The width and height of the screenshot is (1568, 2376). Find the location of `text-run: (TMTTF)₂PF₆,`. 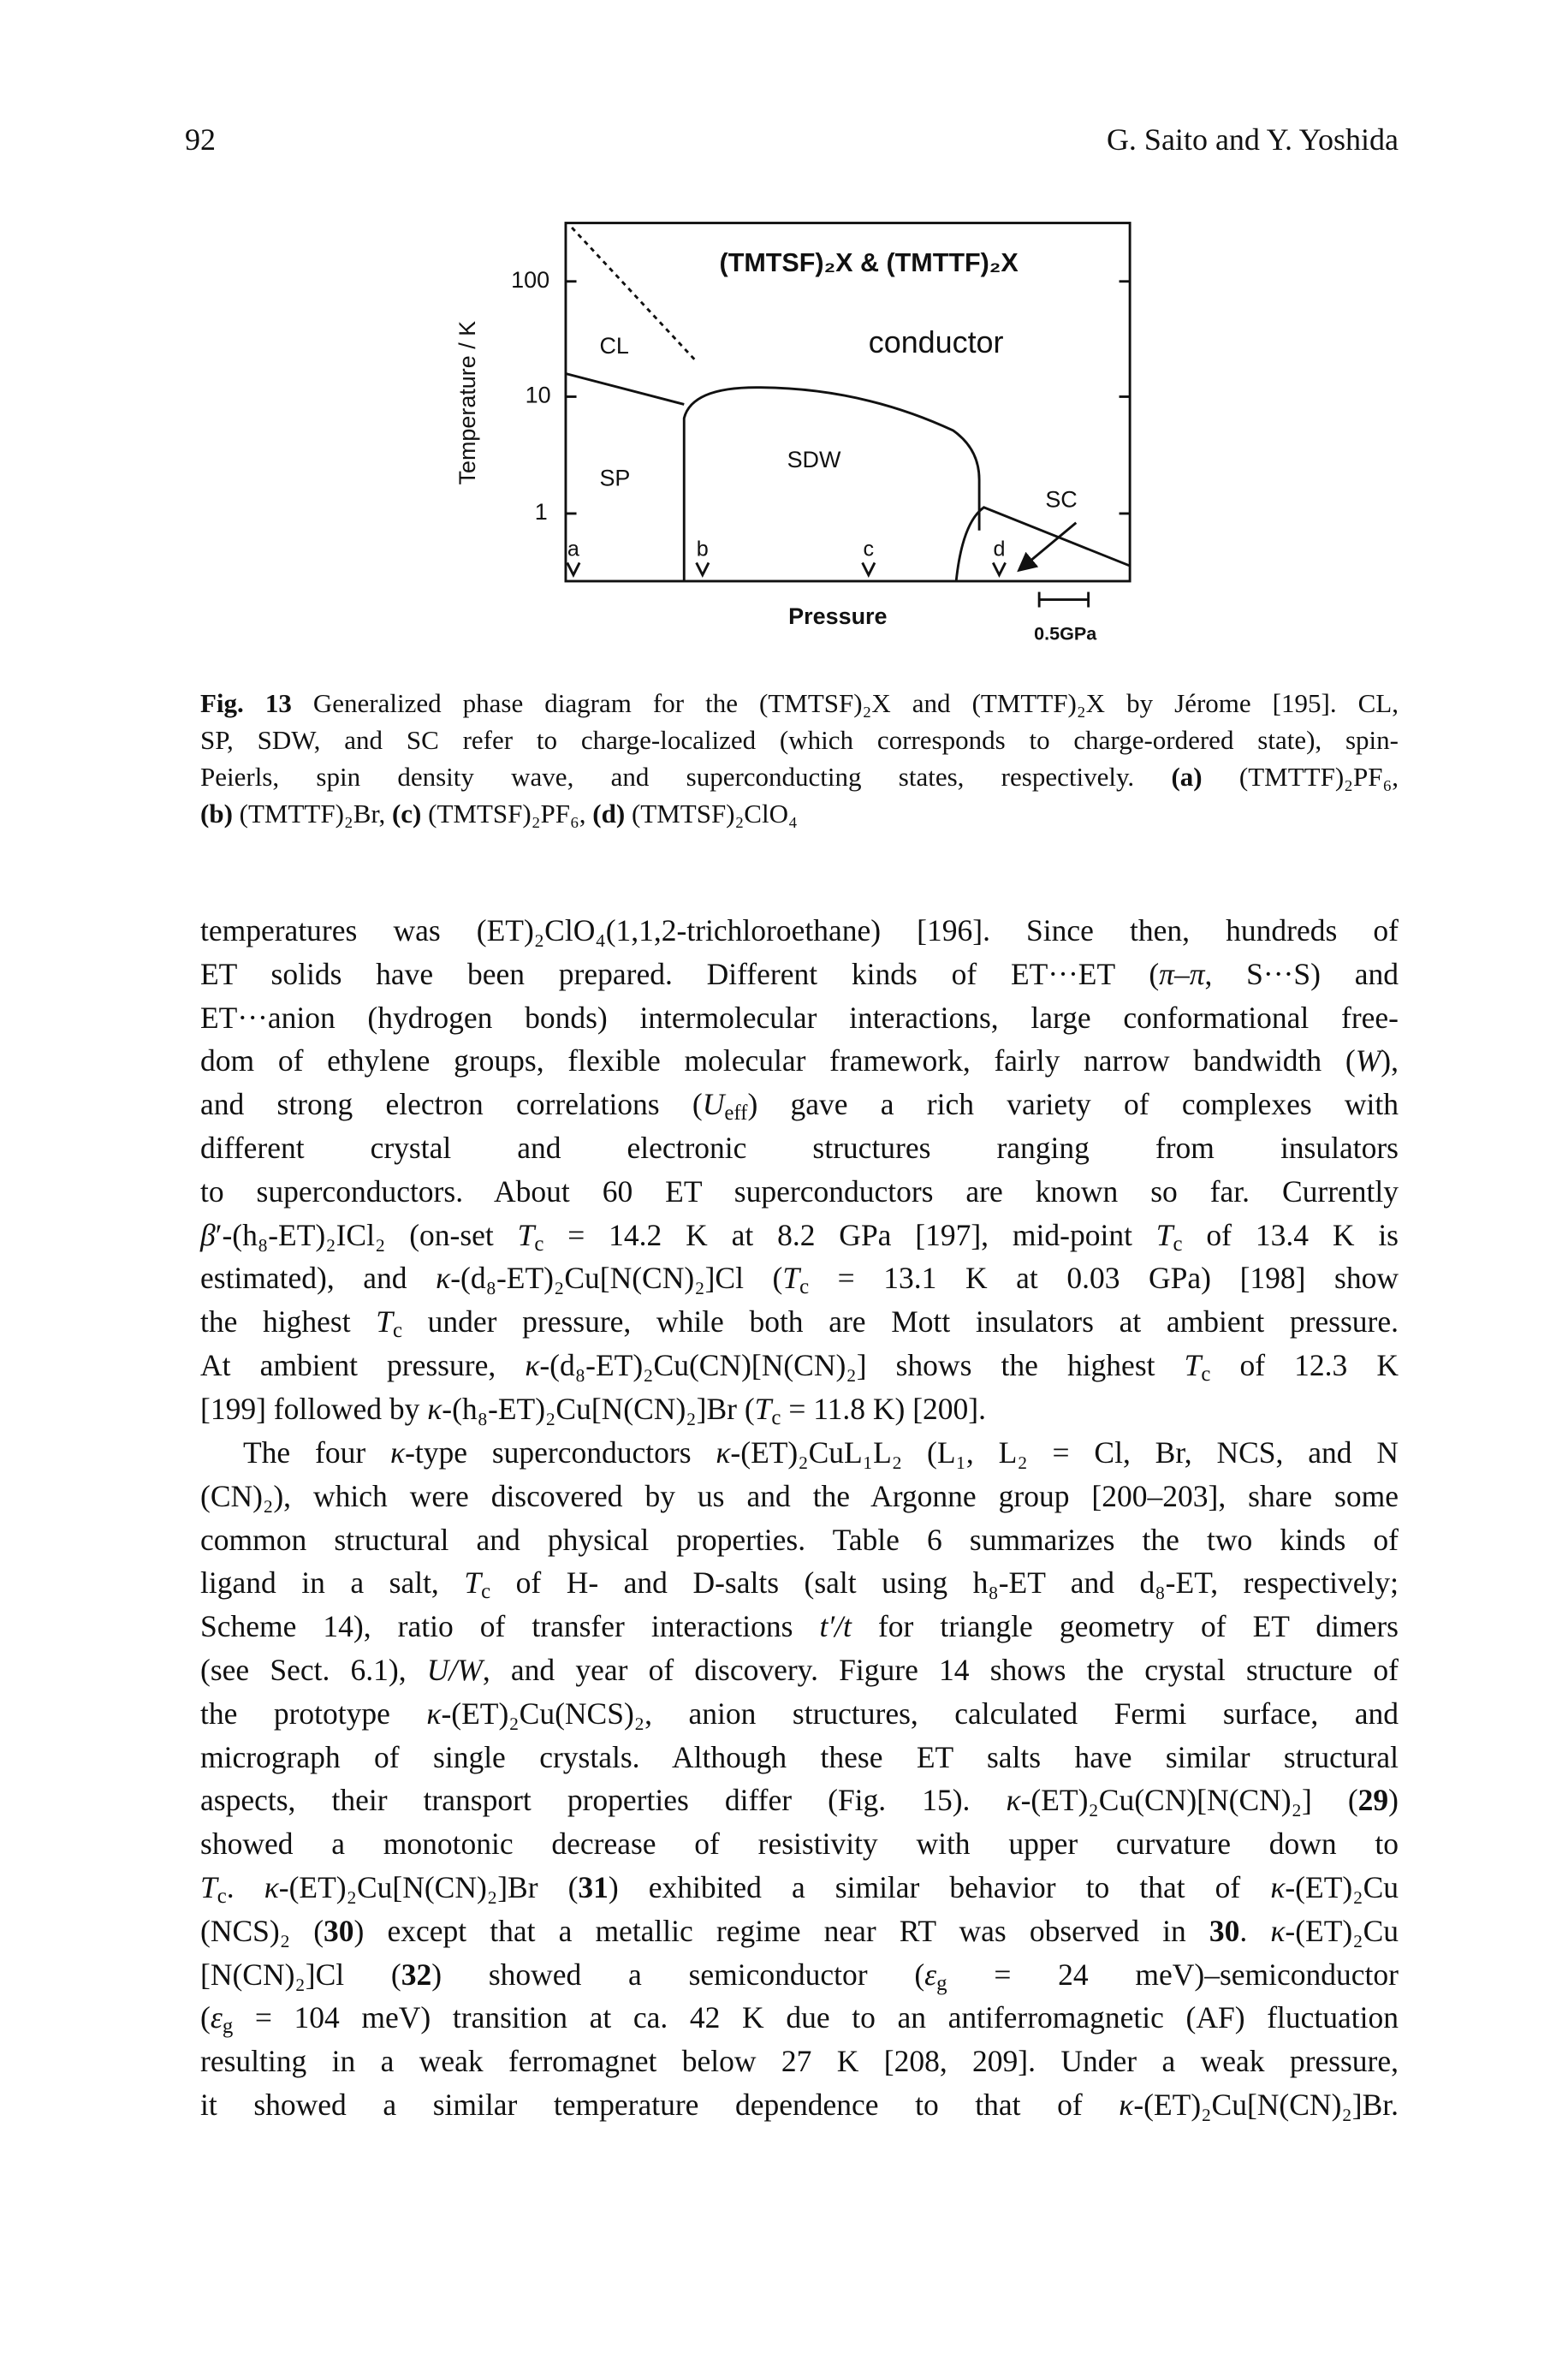

text-run: (TMTTF)₂PF₆, is located at coordinates (1300, 777).